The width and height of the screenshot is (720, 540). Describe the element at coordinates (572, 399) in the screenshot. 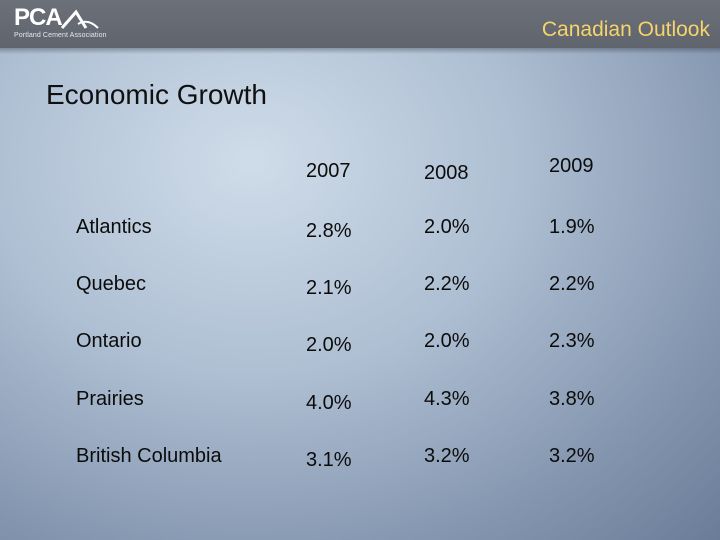

I see `table-cell: 3.8%` at that location.